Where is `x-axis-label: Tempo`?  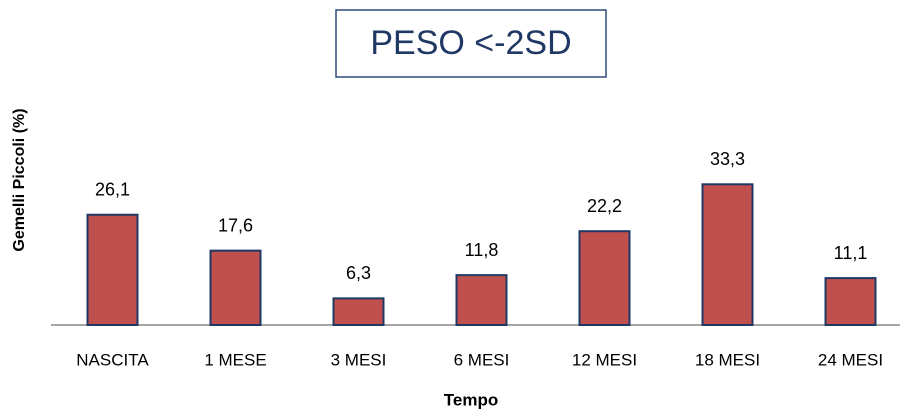 x-axis-label: Tempo is located at coordinates (471, 399).